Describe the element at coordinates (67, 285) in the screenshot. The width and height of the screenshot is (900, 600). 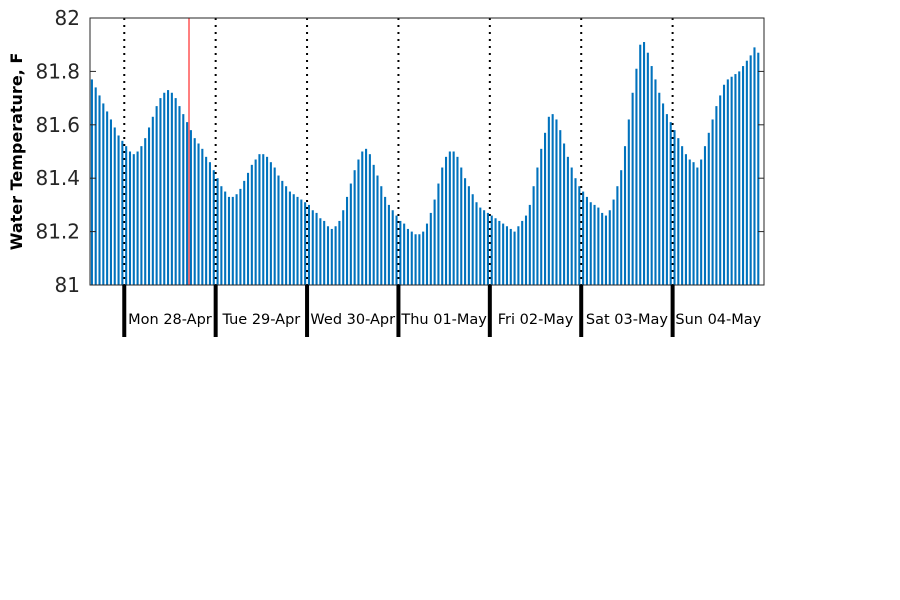
I see `y-tick-label: 81` at that location.